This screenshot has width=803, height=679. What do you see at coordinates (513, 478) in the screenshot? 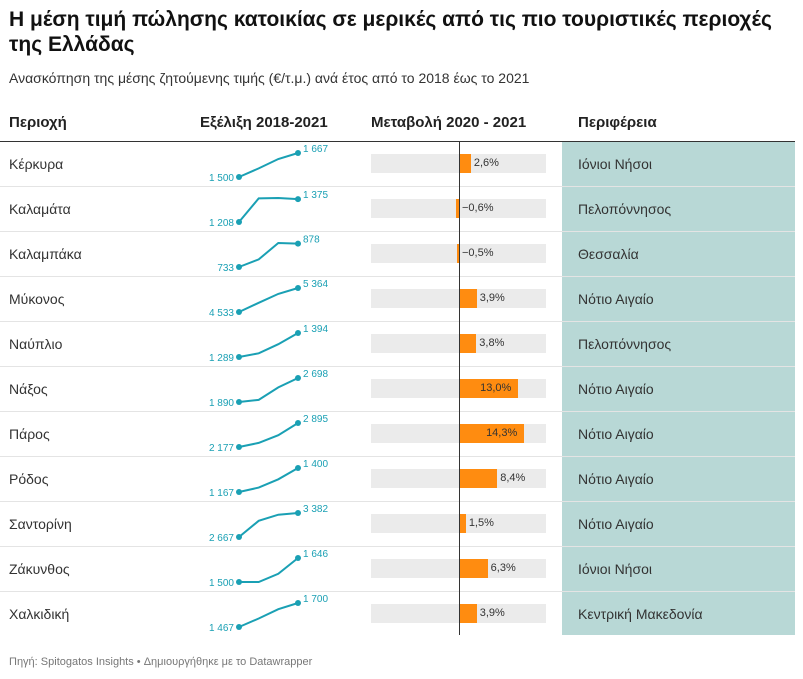
I see `change-label: 8,4%` at bounding box center [513, 478].